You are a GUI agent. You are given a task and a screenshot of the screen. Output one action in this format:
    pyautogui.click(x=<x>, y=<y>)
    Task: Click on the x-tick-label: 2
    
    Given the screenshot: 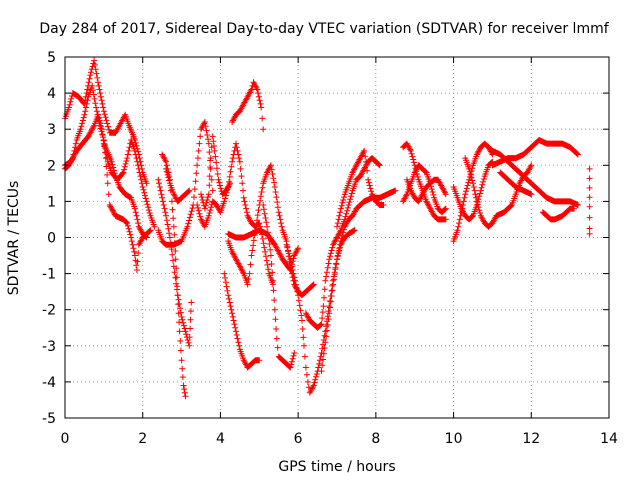 What is the action you would take?
    pyautogui.click(x=142, y=439)
    